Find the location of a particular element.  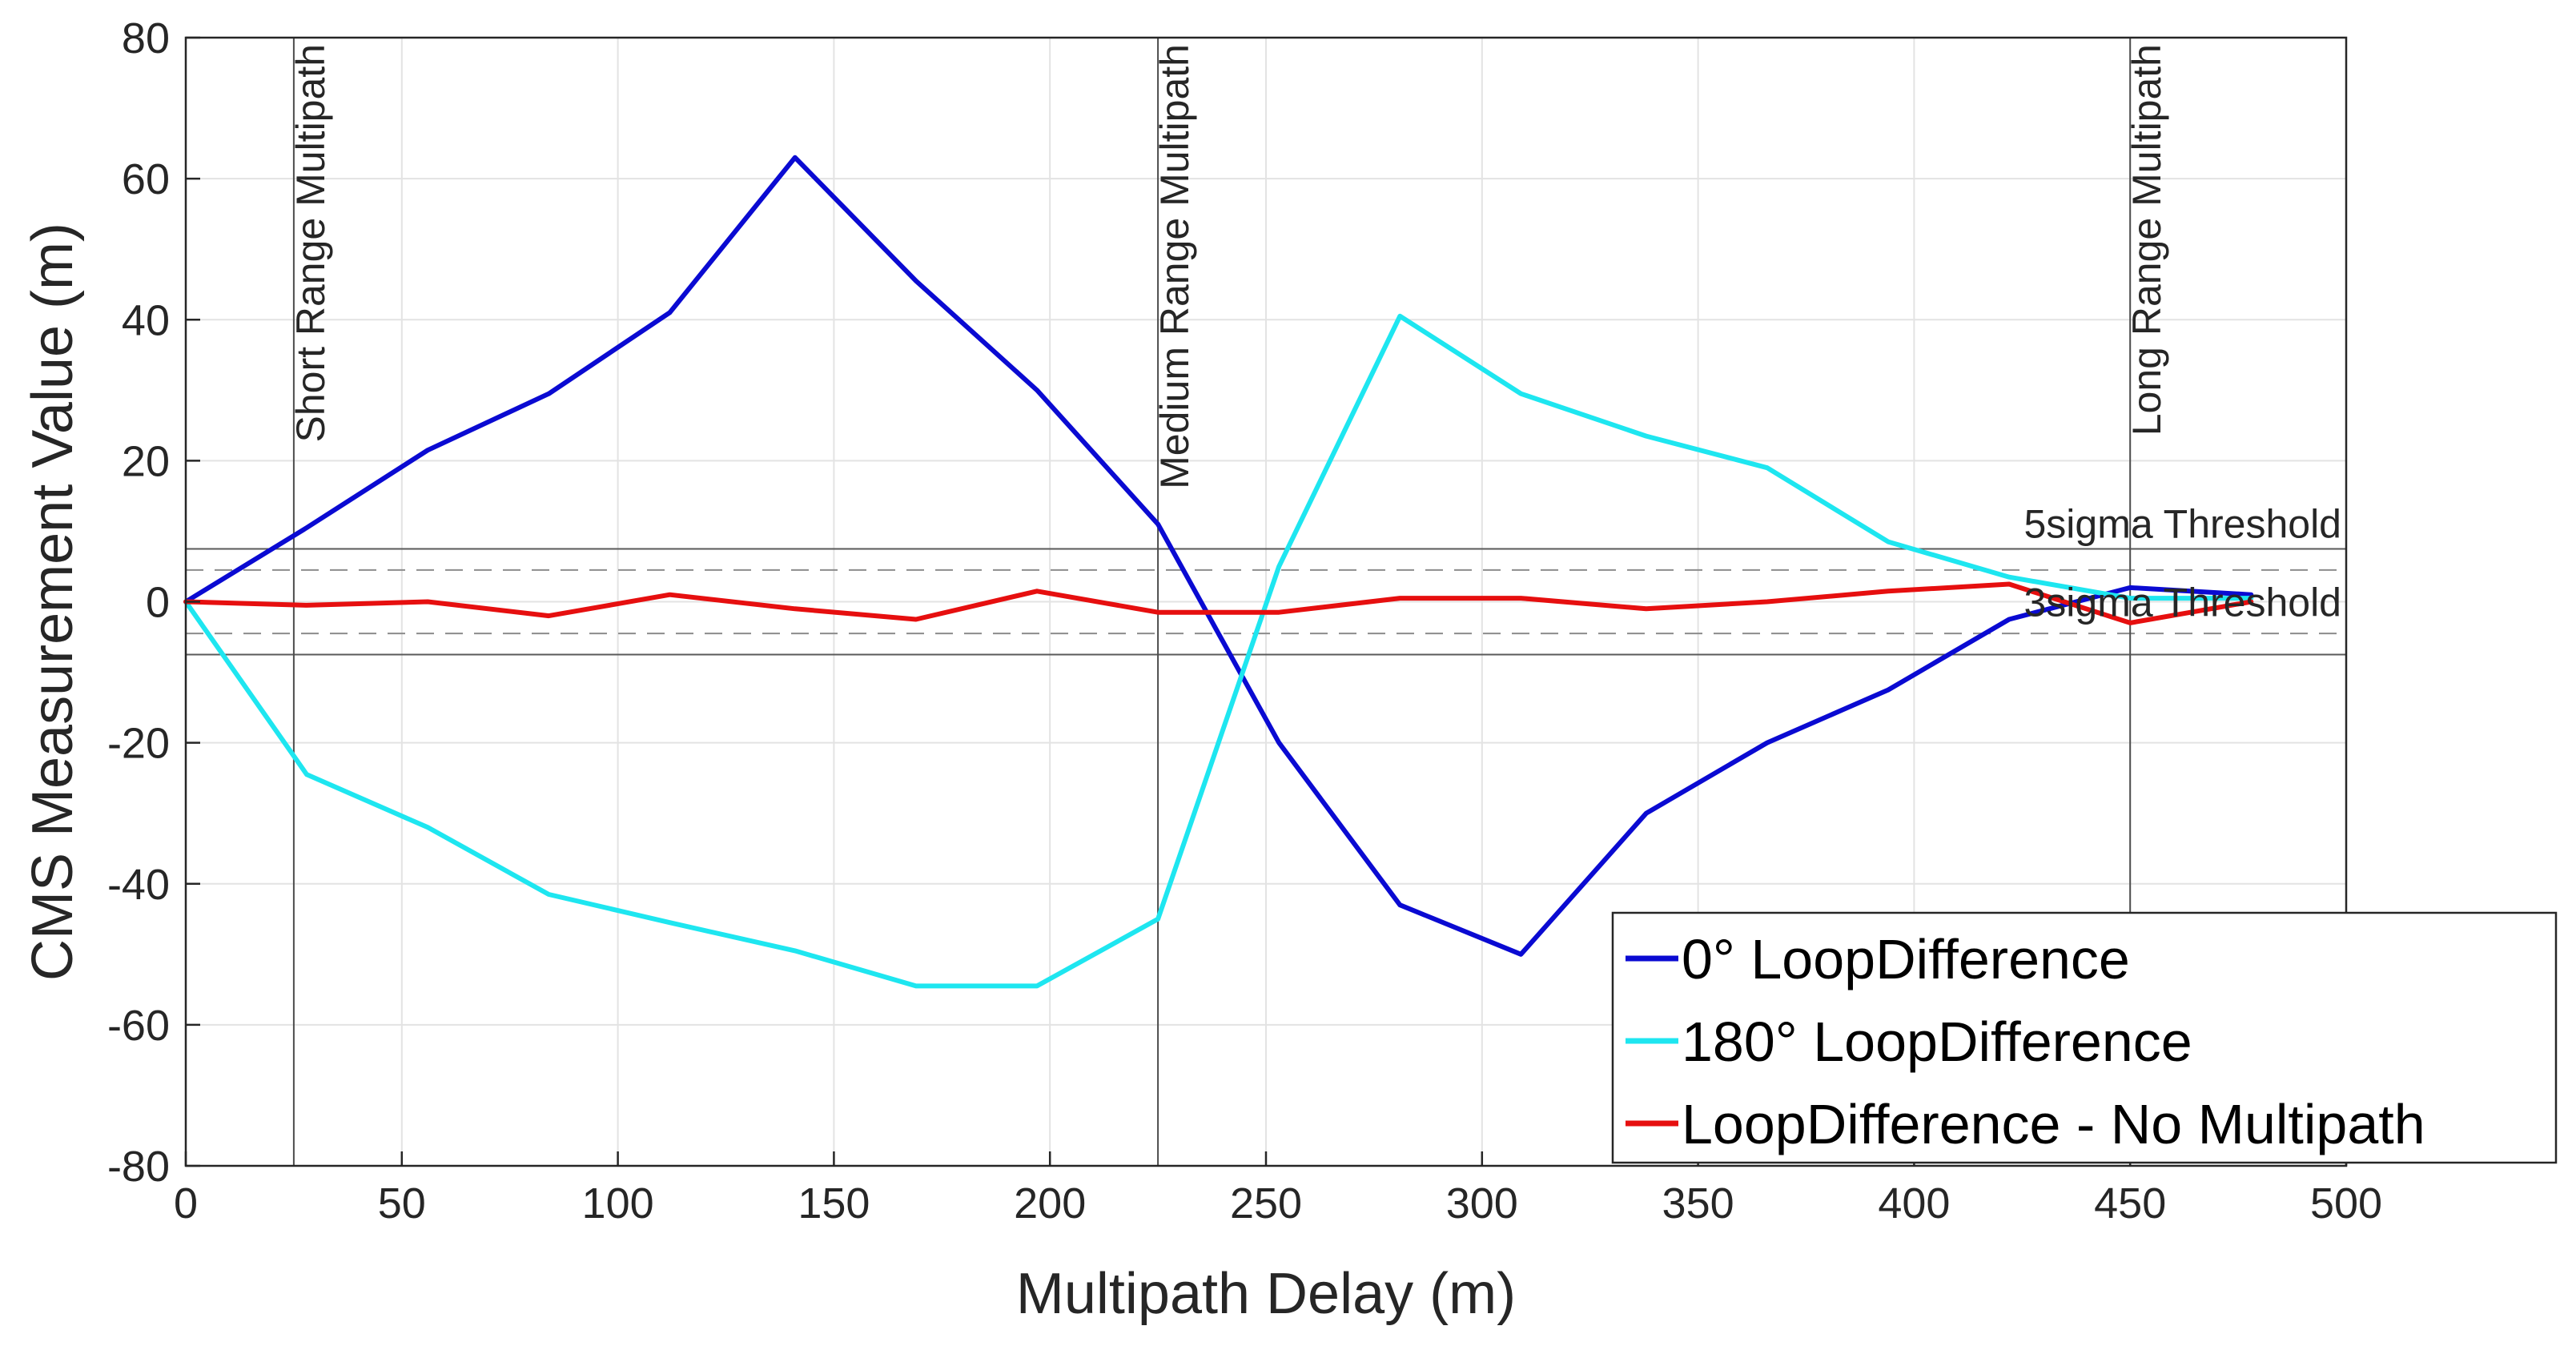

x-tick-label: 50 is located at coordinates (402, 1203).